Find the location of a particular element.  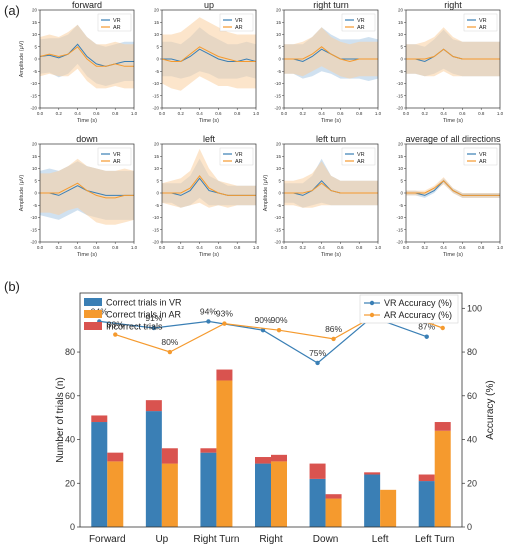

y2-tick-label: 80 is located at coordinates (472, 352).